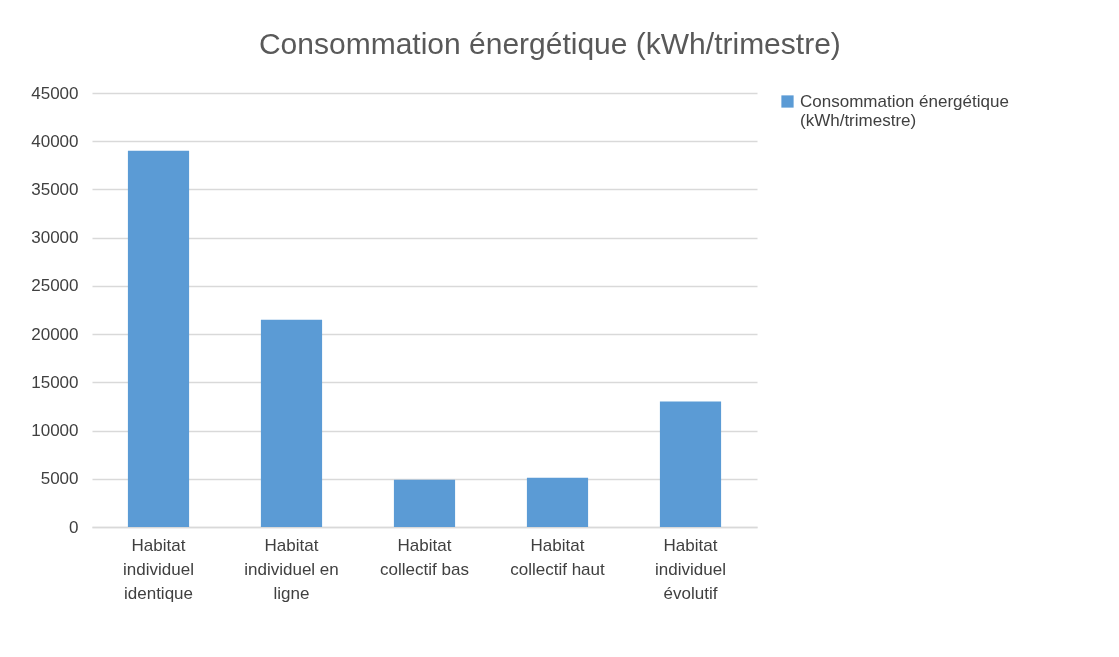 This screenshot has width=1119, height=657. Describe the element at coordinates (59, 479) in the screenshot. I see `y-tick-label: 5000` at that location.